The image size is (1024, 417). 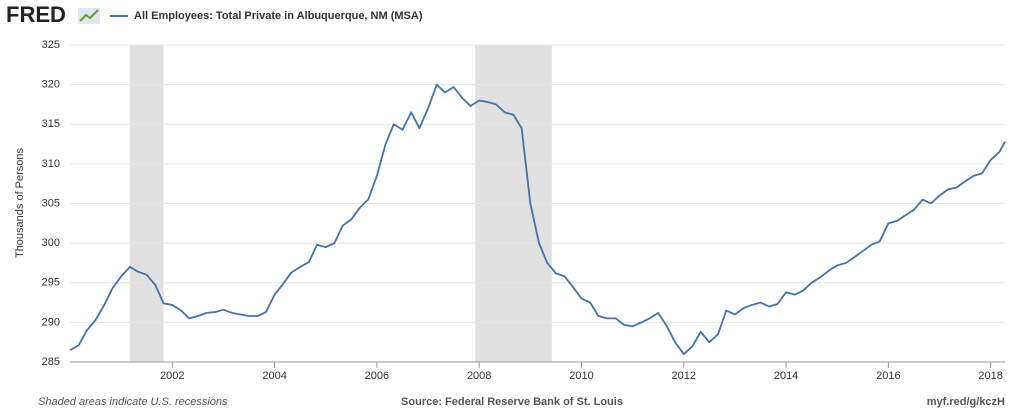 What do you see at coordinates (684, 376) in the screenshot?
I see `x-tick-label: 2012` at bounding box center [684, 376].